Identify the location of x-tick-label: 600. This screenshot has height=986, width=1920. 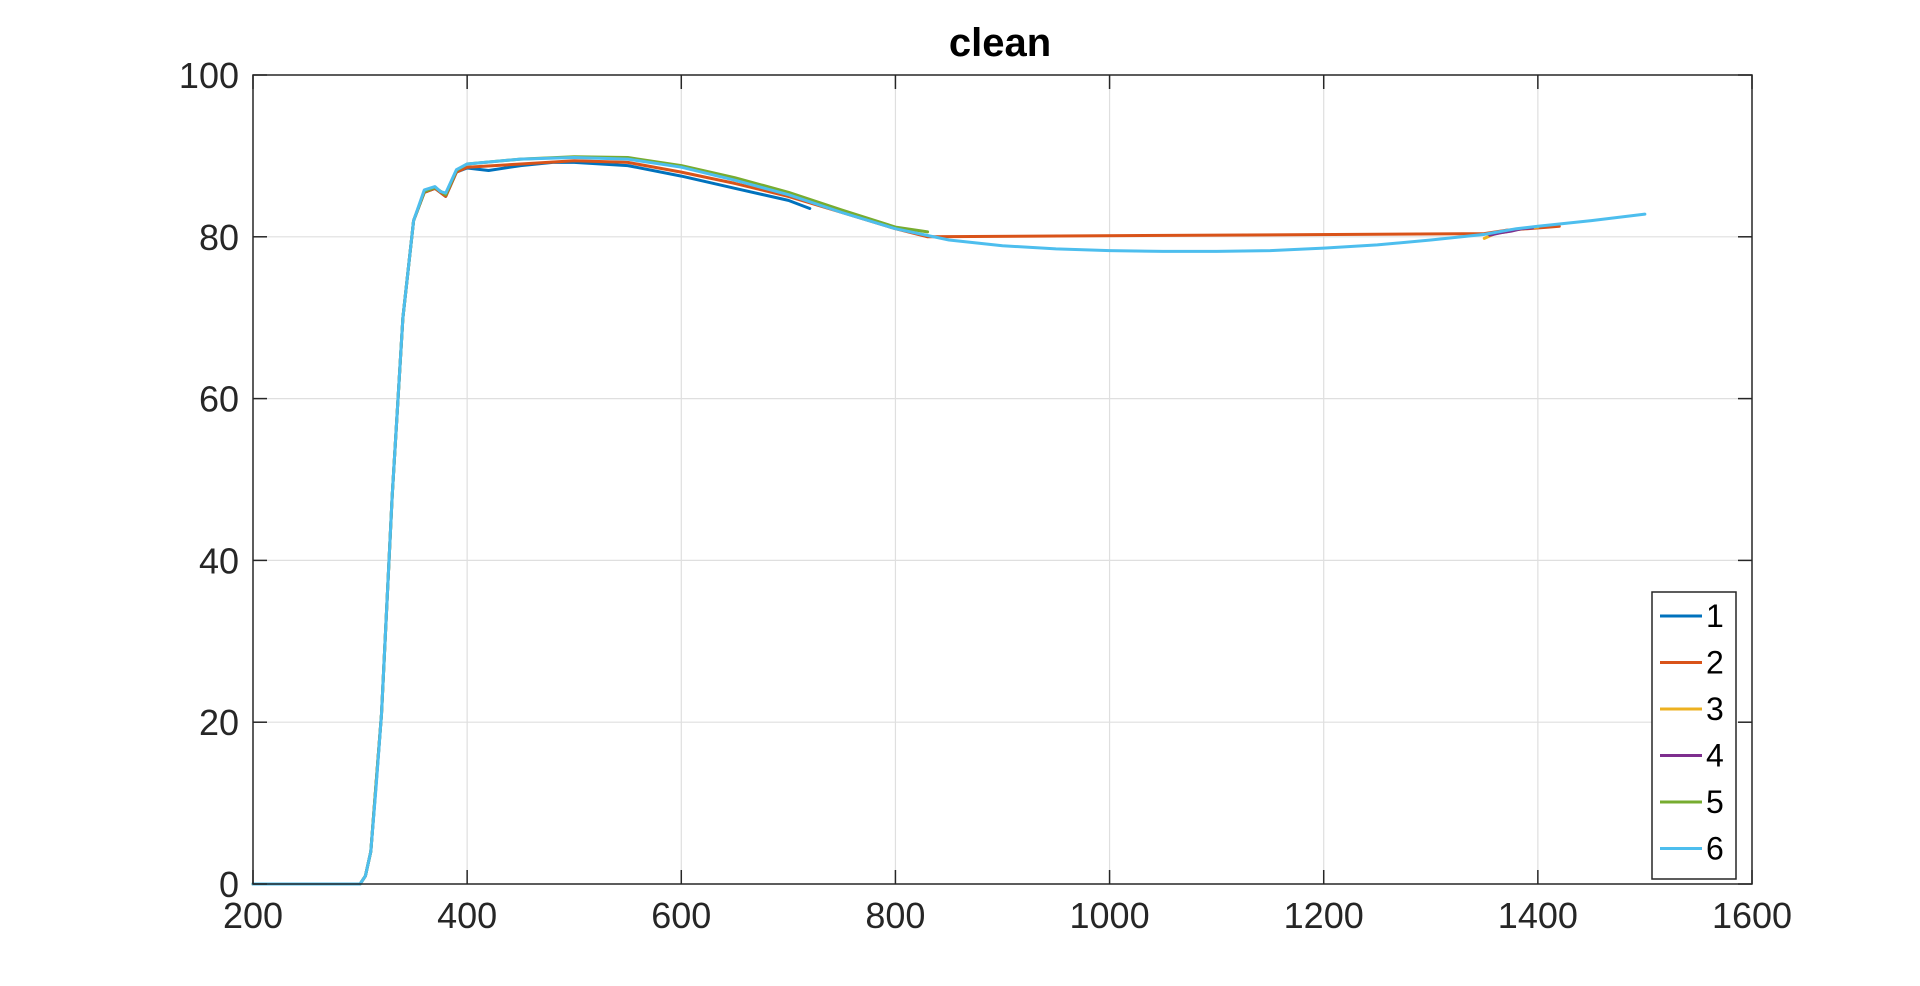
(681, 915).